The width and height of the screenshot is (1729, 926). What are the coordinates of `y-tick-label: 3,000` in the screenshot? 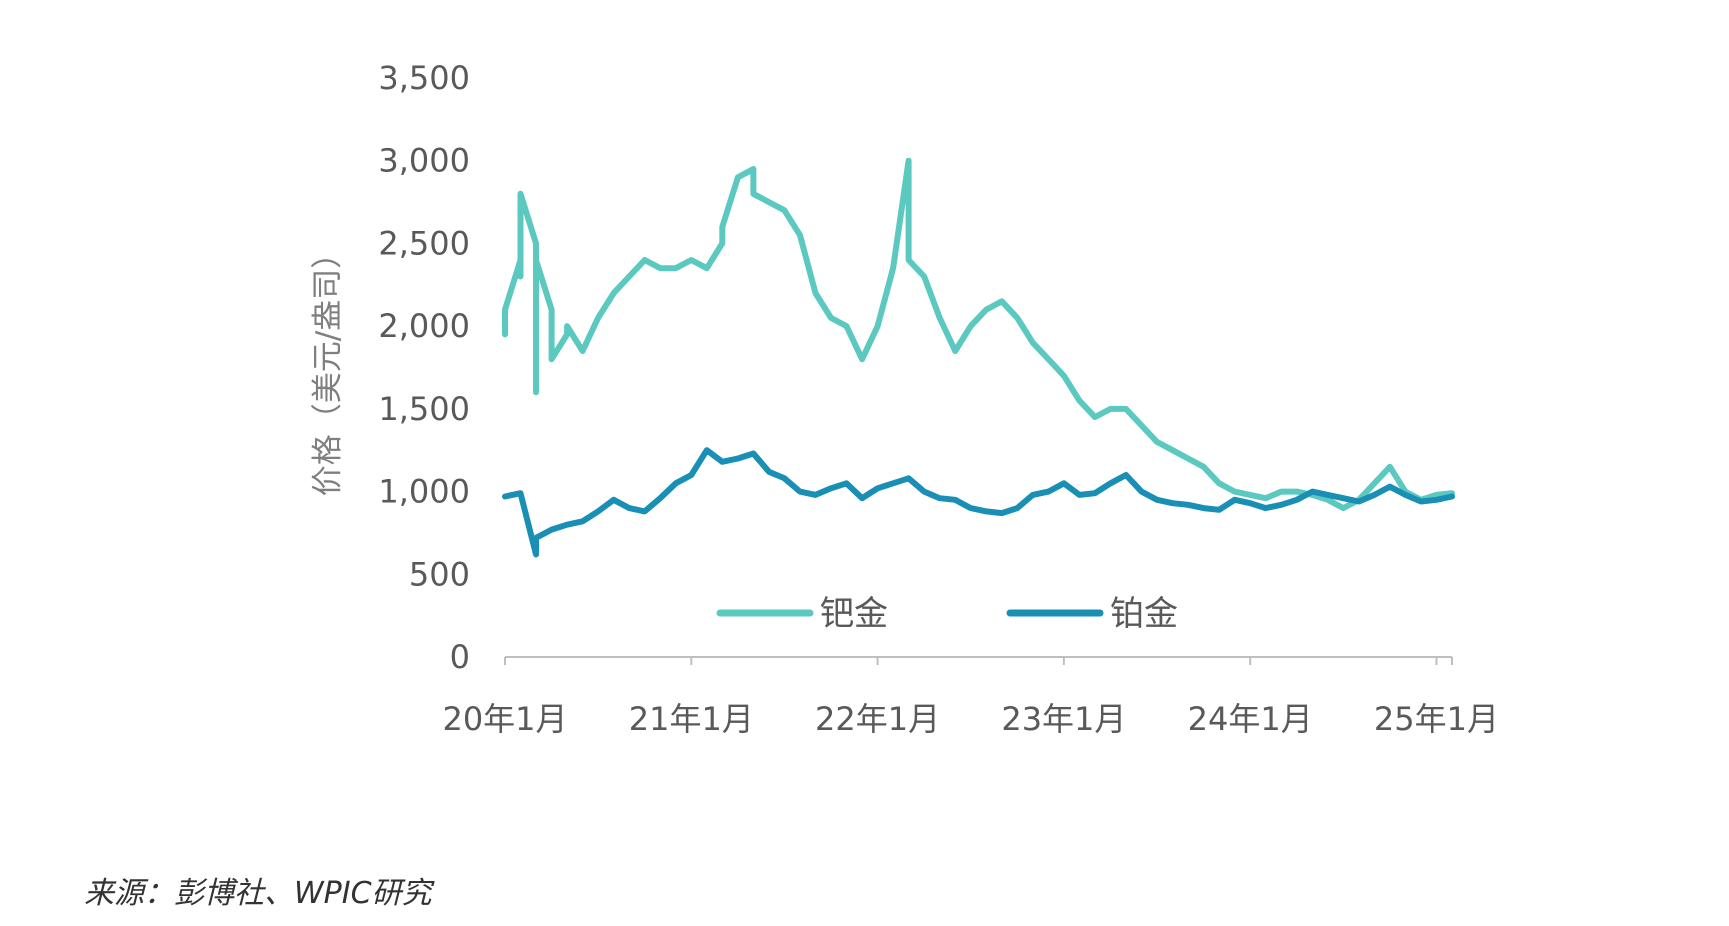 It's located at (424, 161).